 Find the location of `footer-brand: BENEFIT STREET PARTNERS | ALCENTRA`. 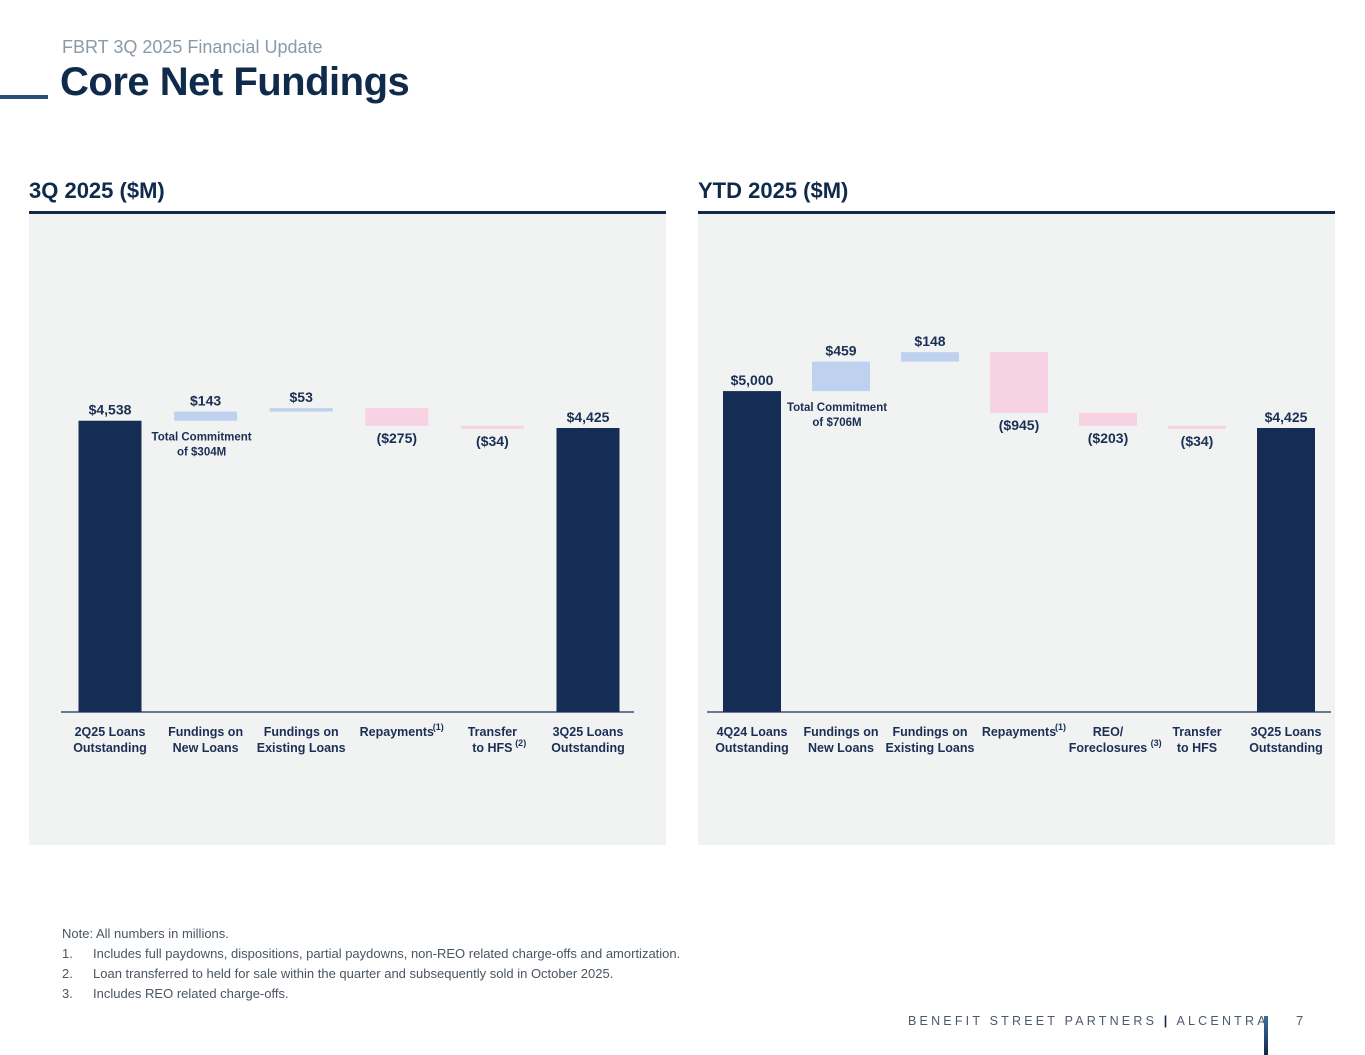

footer-brand: BENEFIT STREET PARTNERS | ALCENTRA is located at coordinates (1088, 1021).